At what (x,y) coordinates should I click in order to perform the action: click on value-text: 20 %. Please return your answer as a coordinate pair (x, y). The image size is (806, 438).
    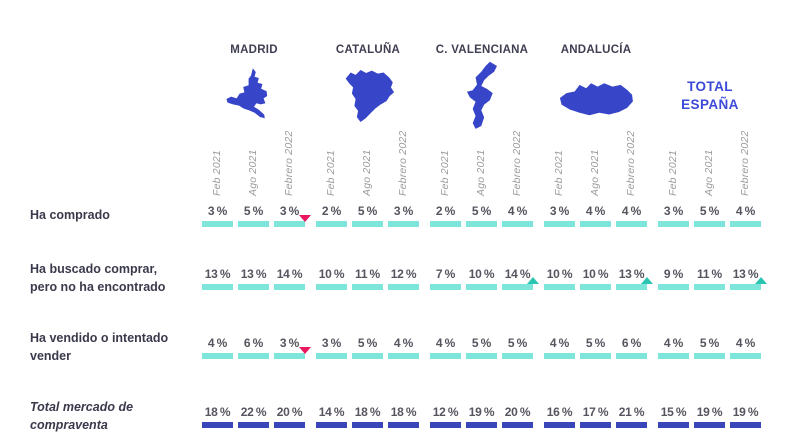
    Looking at the image, I should click on (289, 412).